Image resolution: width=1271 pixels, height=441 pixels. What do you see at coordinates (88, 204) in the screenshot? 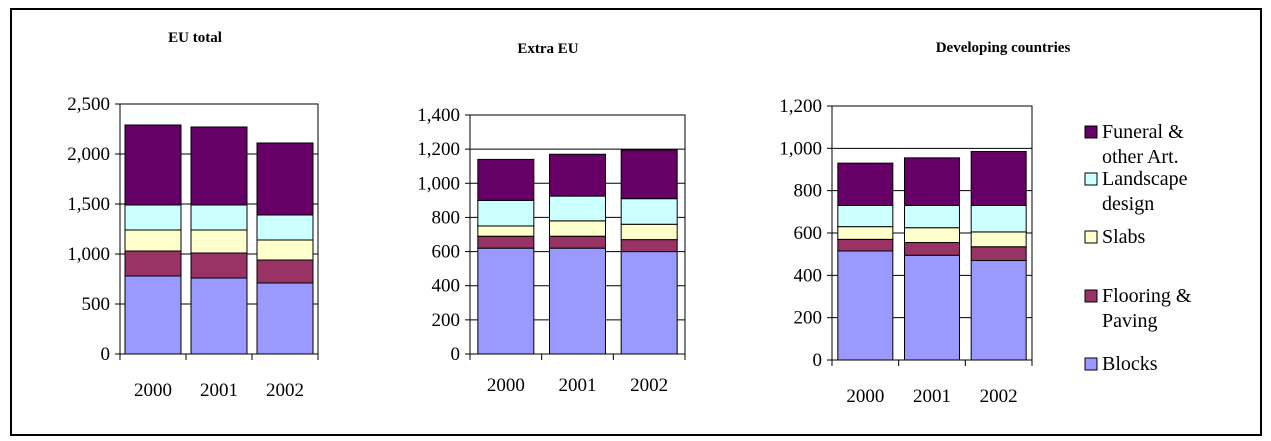
I see `y-tick-label: 1,500` at bounding box center [88, 204].